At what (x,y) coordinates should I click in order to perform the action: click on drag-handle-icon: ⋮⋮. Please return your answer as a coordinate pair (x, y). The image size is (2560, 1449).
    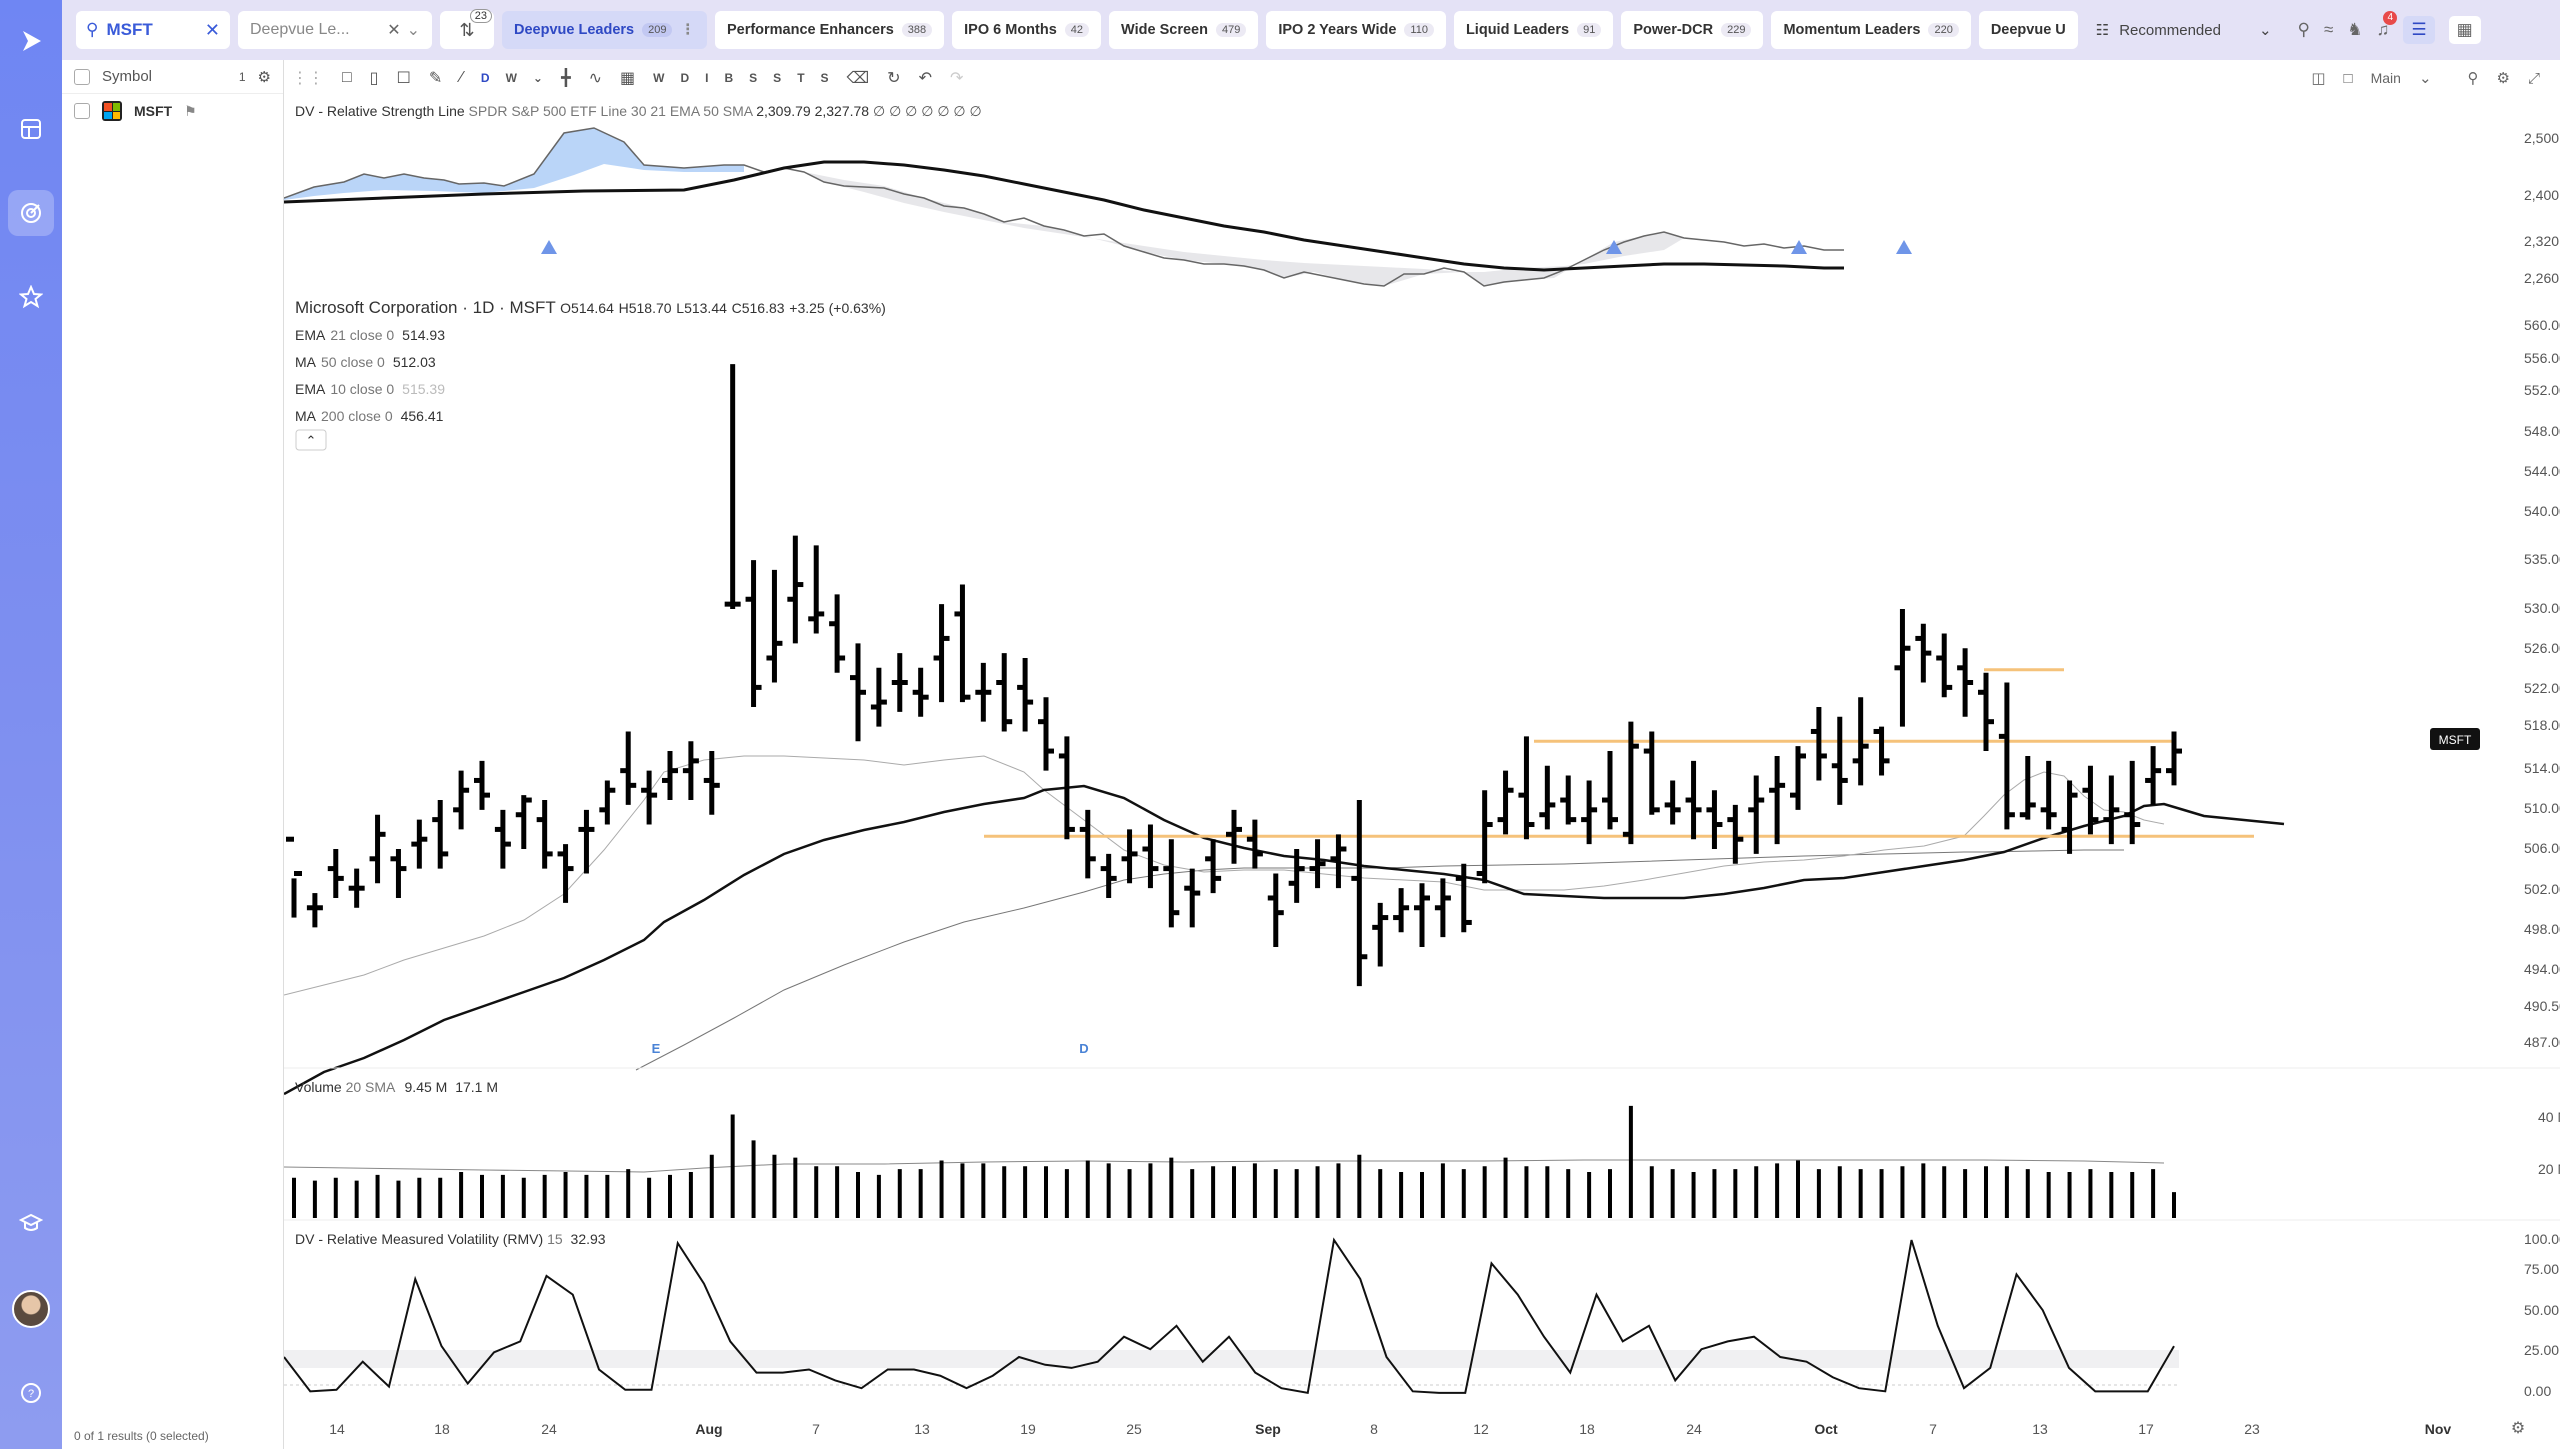
    Looking at the image, I should click on (308, 78).